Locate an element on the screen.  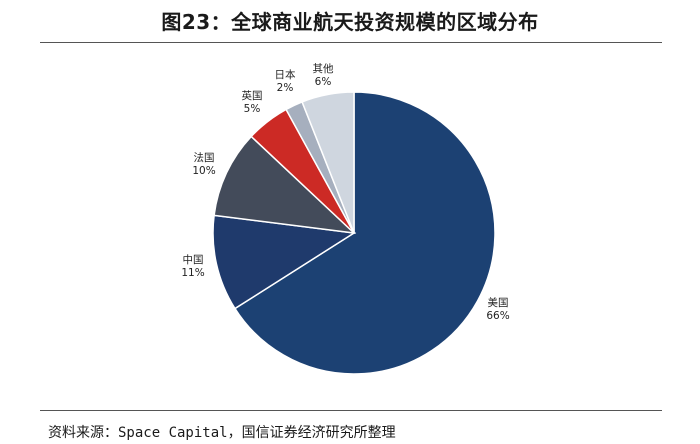
slice-value-4: 5% is located at coordinates (252, 109).